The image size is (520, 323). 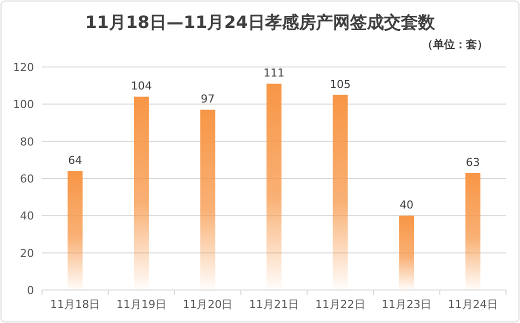 I want to click on chart-title: 11月18日—11月24日孝感房产网签成交套数, so click(x=260, y=23).